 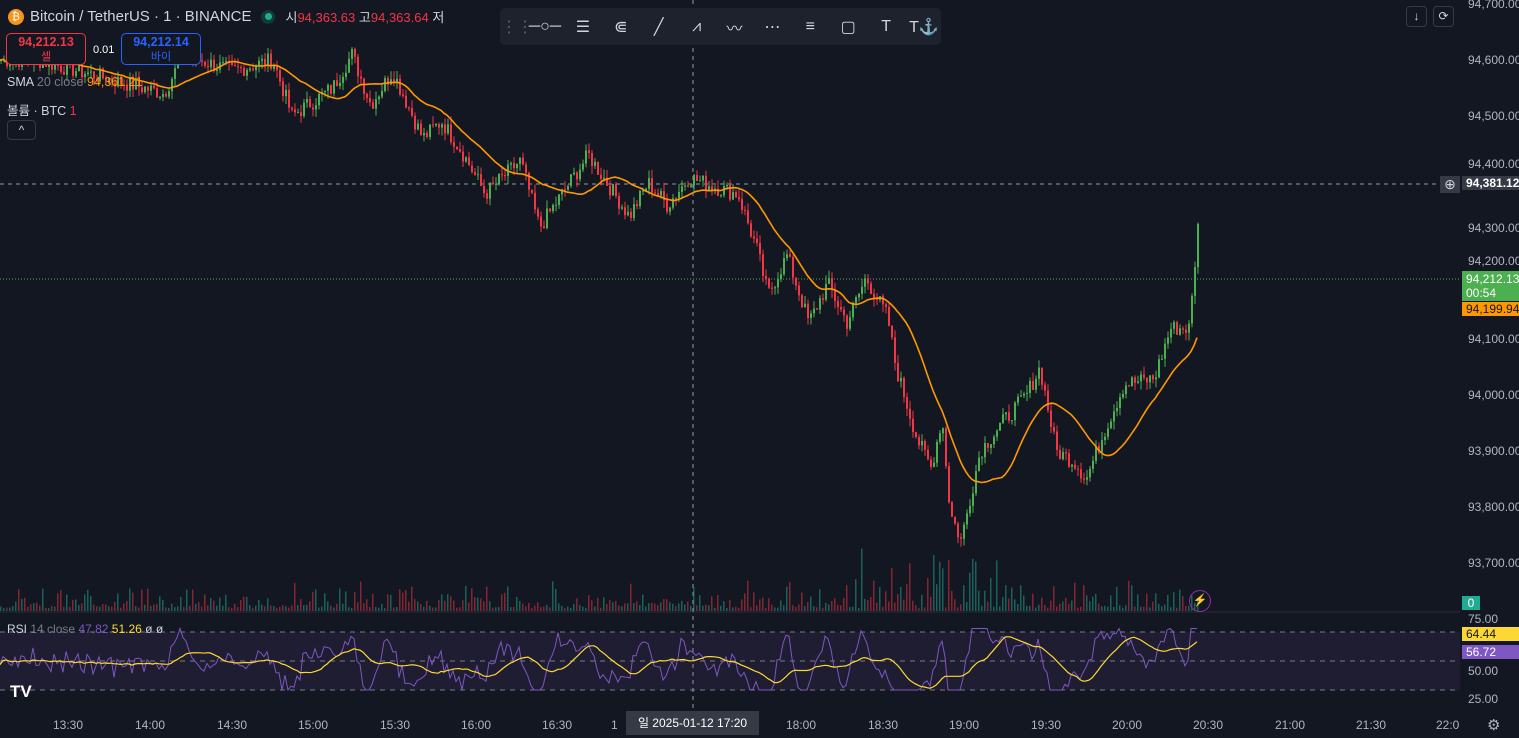 What do you see at coordinates (46, 49) in the screenshot?
I see `sell-button: 94,212.13 셀` at bounding box center [46, 49].